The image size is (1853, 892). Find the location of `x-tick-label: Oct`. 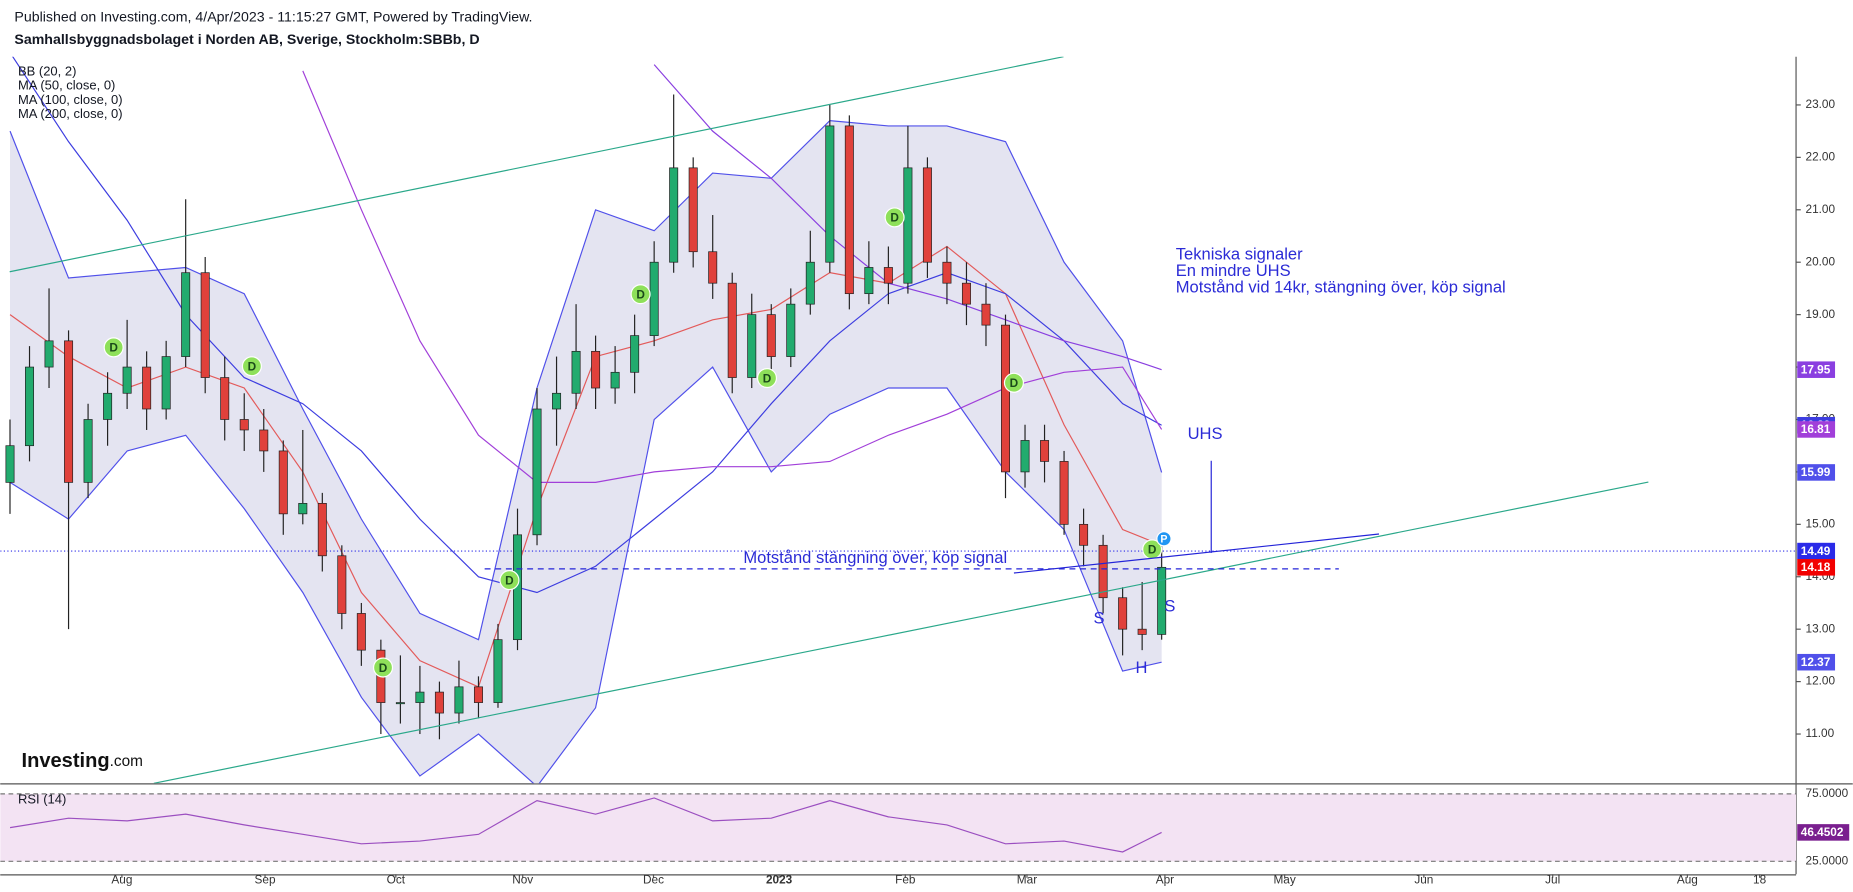

x-tick-label: Oct is located at coordinates (396, 879).